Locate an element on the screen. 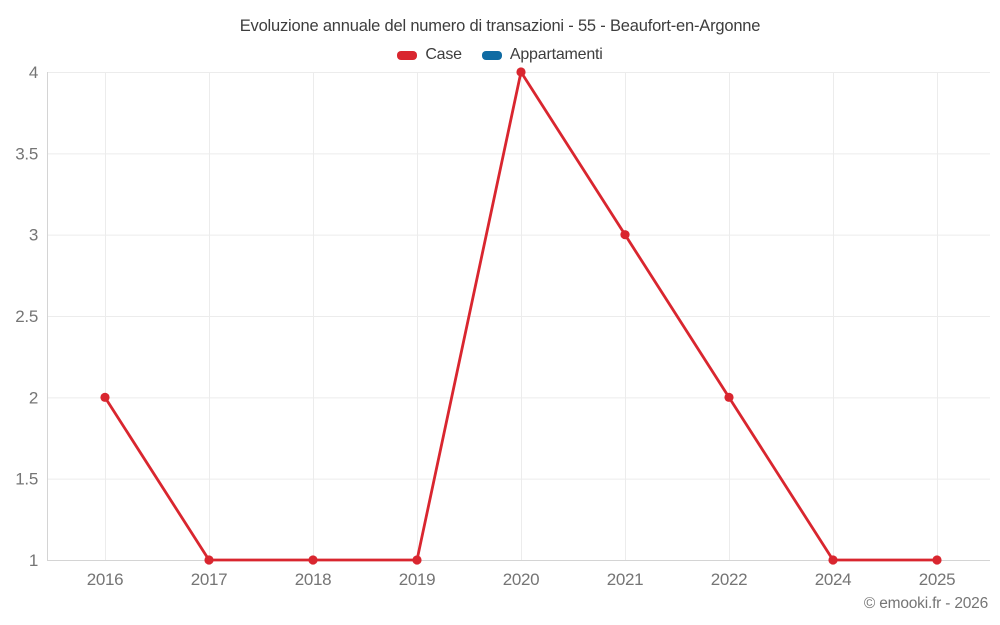 The image size is (1000, 625). x-tick-label: 2025 is located at coordinates (937, 579).